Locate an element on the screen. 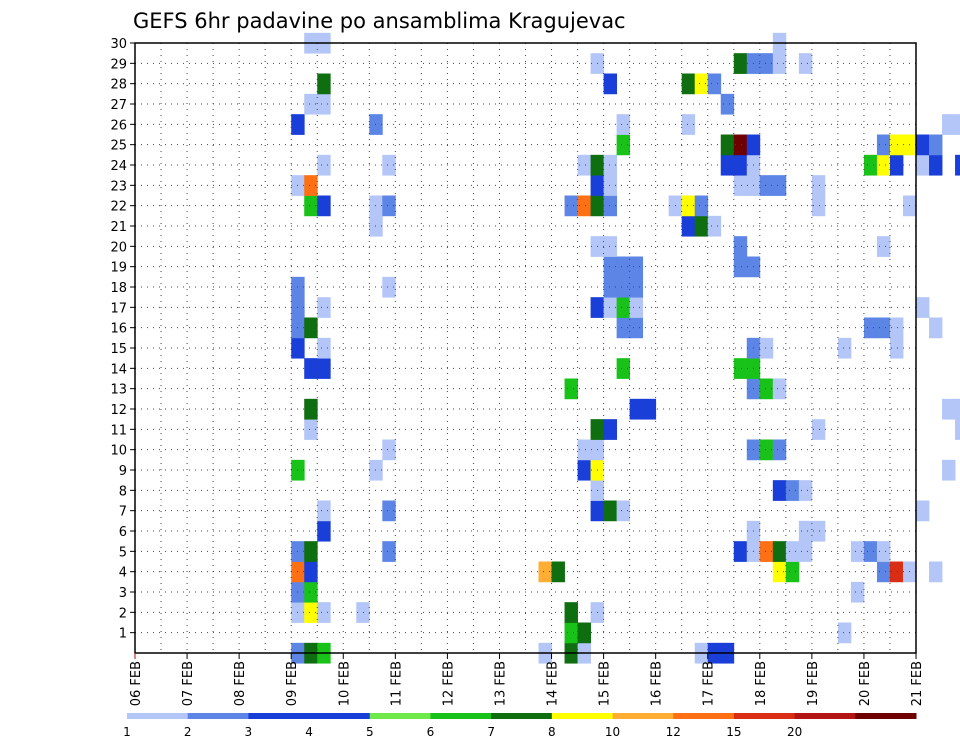  colorbar-label: 7 is located at coordinates (491, 732).